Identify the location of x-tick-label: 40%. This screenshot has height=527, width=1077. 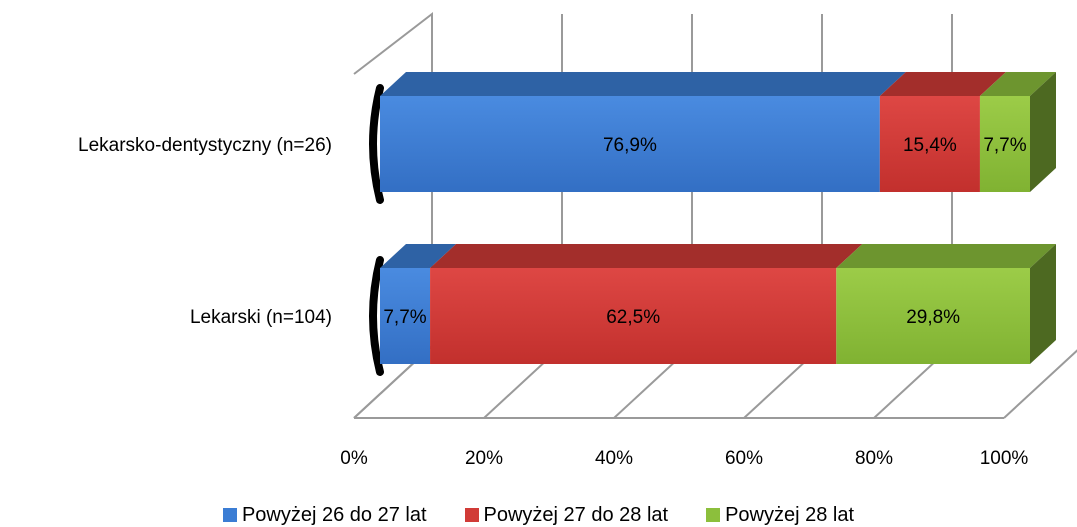
(614, 458).